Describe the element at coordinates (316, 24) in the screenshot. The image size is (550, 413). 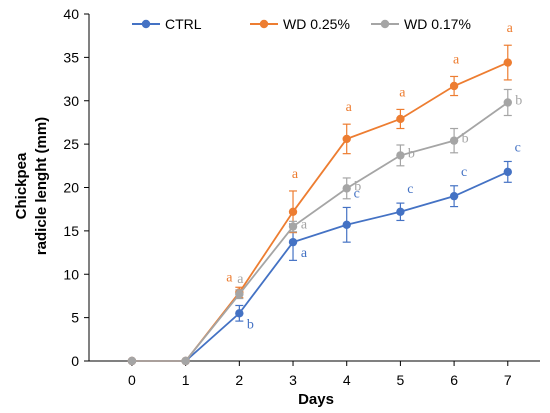
I see `legend-label: WD 0.25%` at that location.